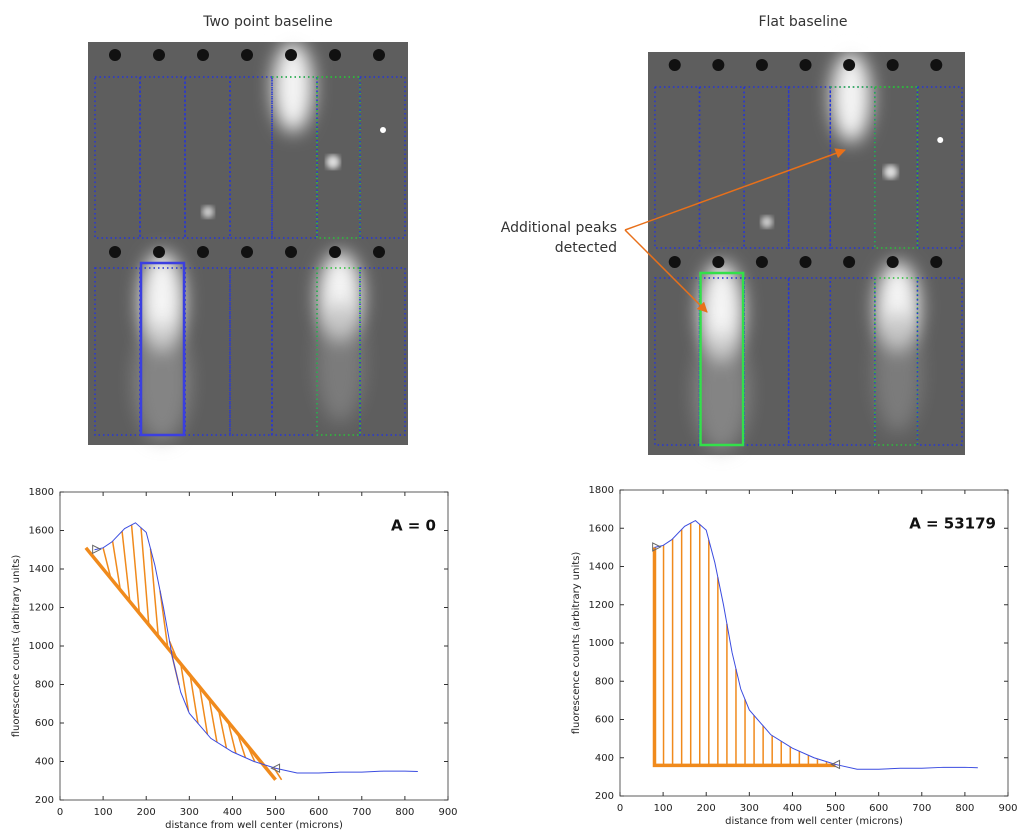 The image size is (1021, 835). Describe the element at coordinates (601, 605) in the screenshot. I see `y-tick-label: 1200` at that location.